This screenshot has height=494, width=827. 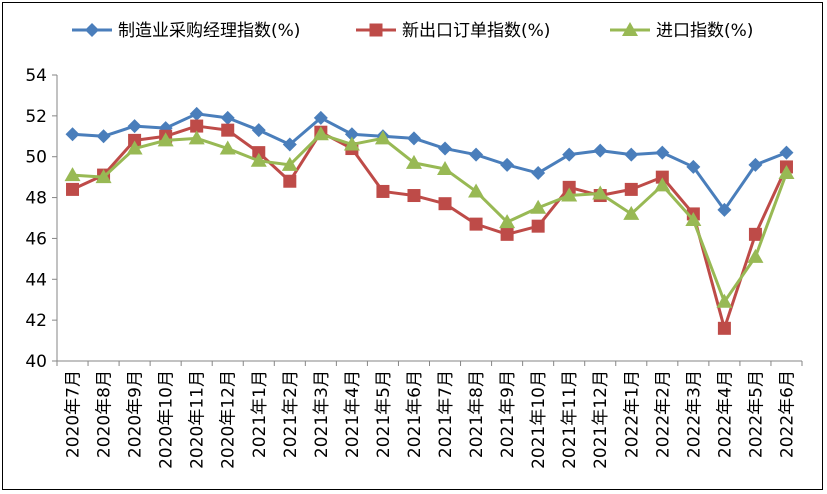 I want to click on y-tick-label: 54, so click(x=36, y=76).